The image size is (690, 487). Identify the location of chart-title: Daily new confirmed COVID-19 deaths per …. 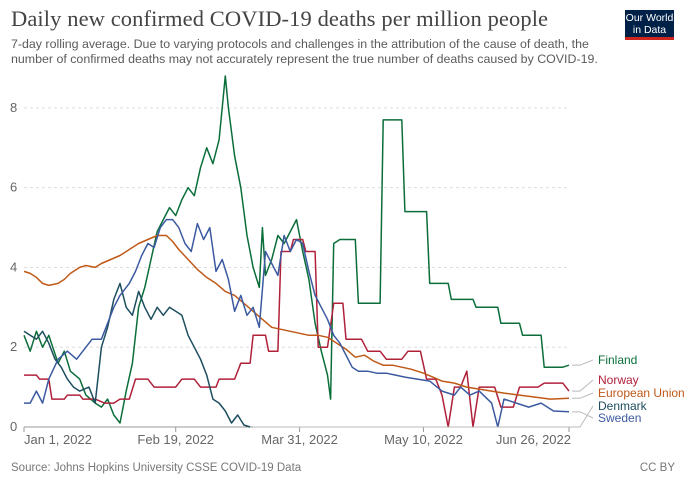
(280, 18).